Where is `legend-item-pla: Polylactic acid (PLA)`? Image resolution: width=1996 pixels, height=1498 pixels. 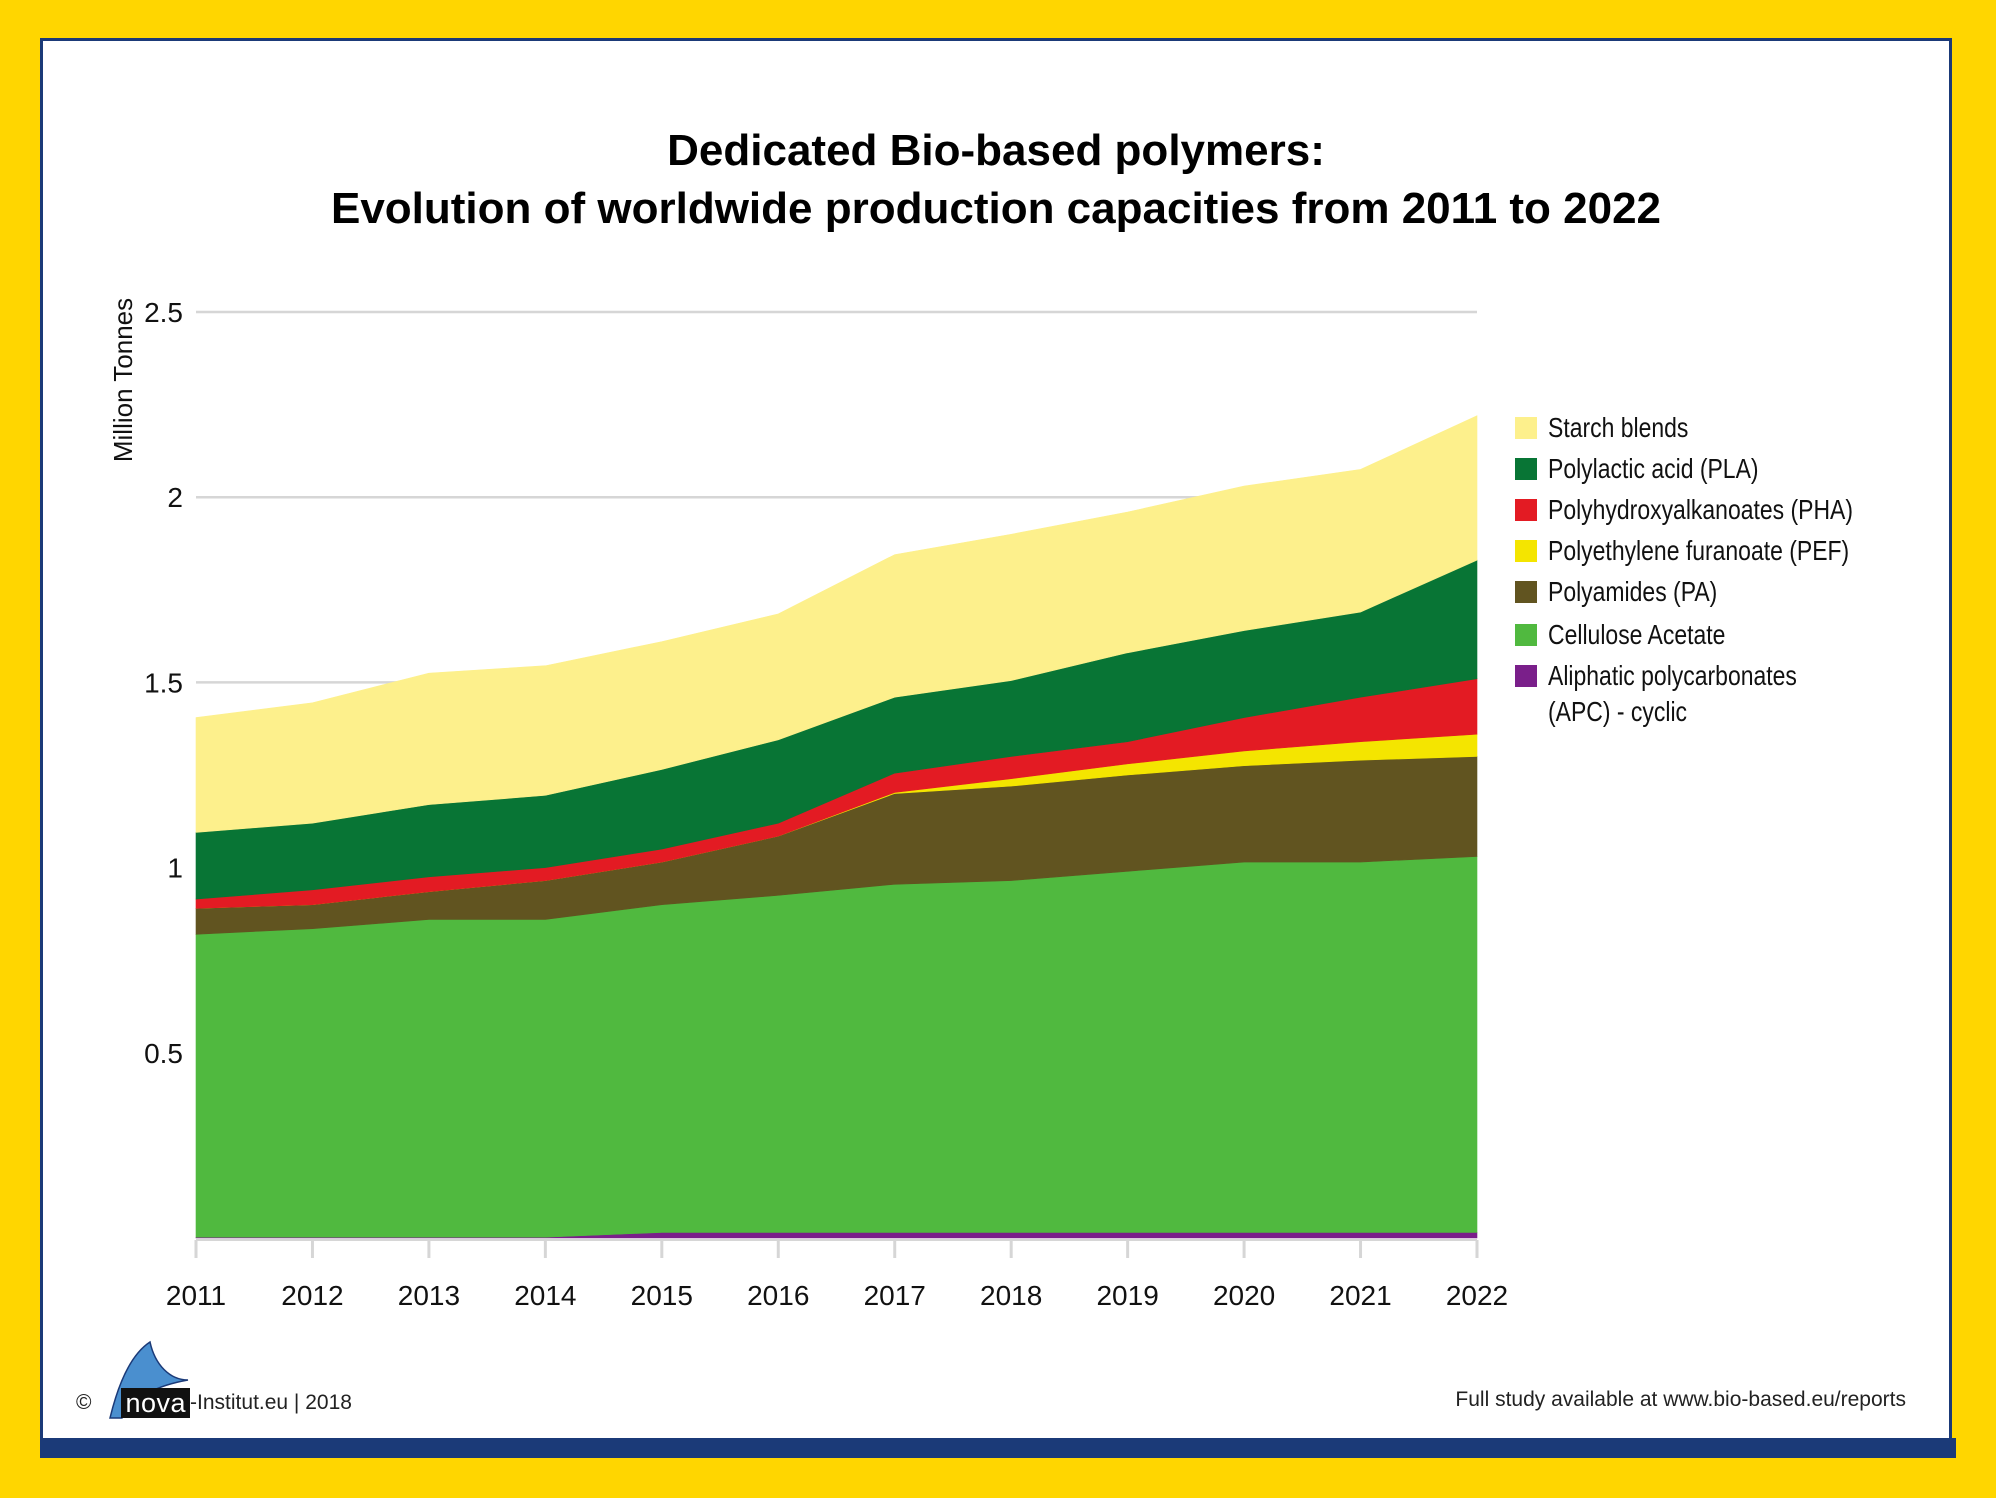
legend-item-pla: Polylactic acid (PLA) is located at coordinates (1717, 471).